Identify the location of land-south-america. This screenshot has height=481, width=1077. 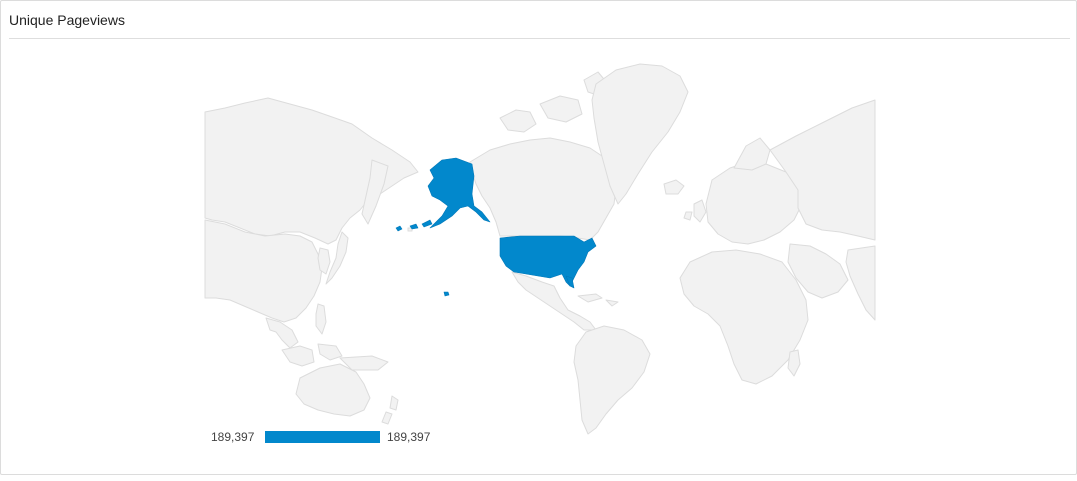
(612, 380).